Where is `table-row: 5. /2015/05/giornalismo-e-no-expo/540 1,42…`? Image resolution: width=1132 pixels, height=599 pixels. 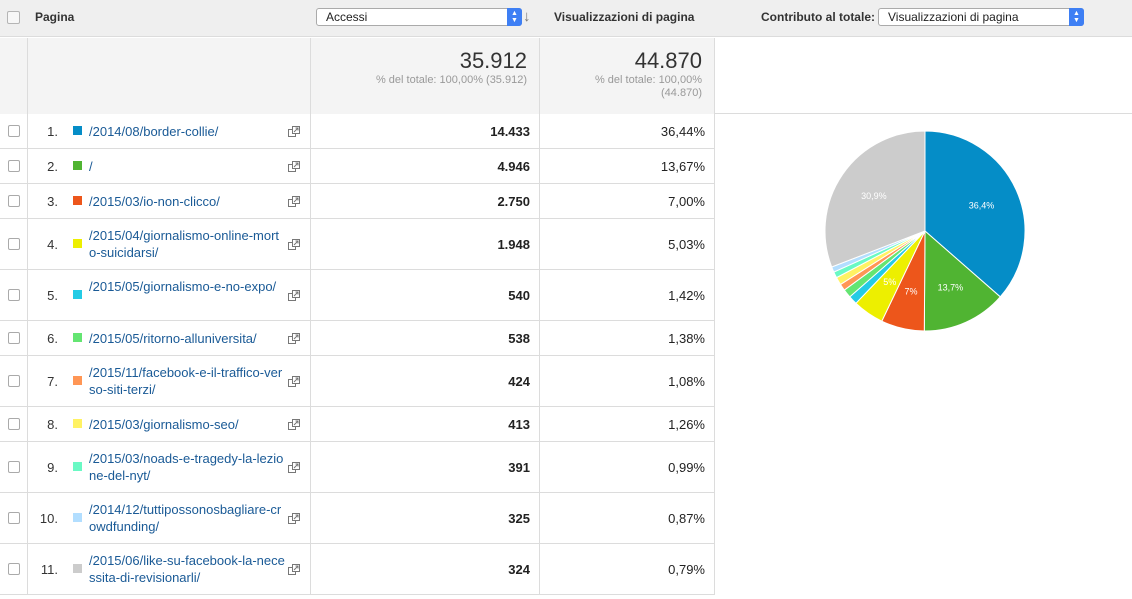 table-row: 5. /2015/05/giornalismo-e-no-expo/540 1,42… is located at coordinates (357, 295).